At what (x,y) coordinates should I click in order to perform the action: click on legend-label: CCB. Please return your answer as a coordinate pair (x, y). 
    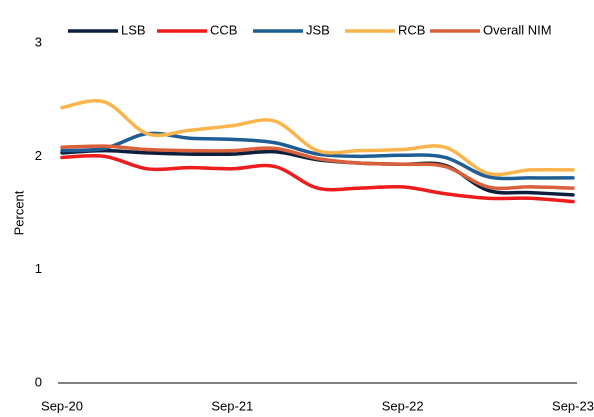
    Looking at the image, I should click on (223, 29).